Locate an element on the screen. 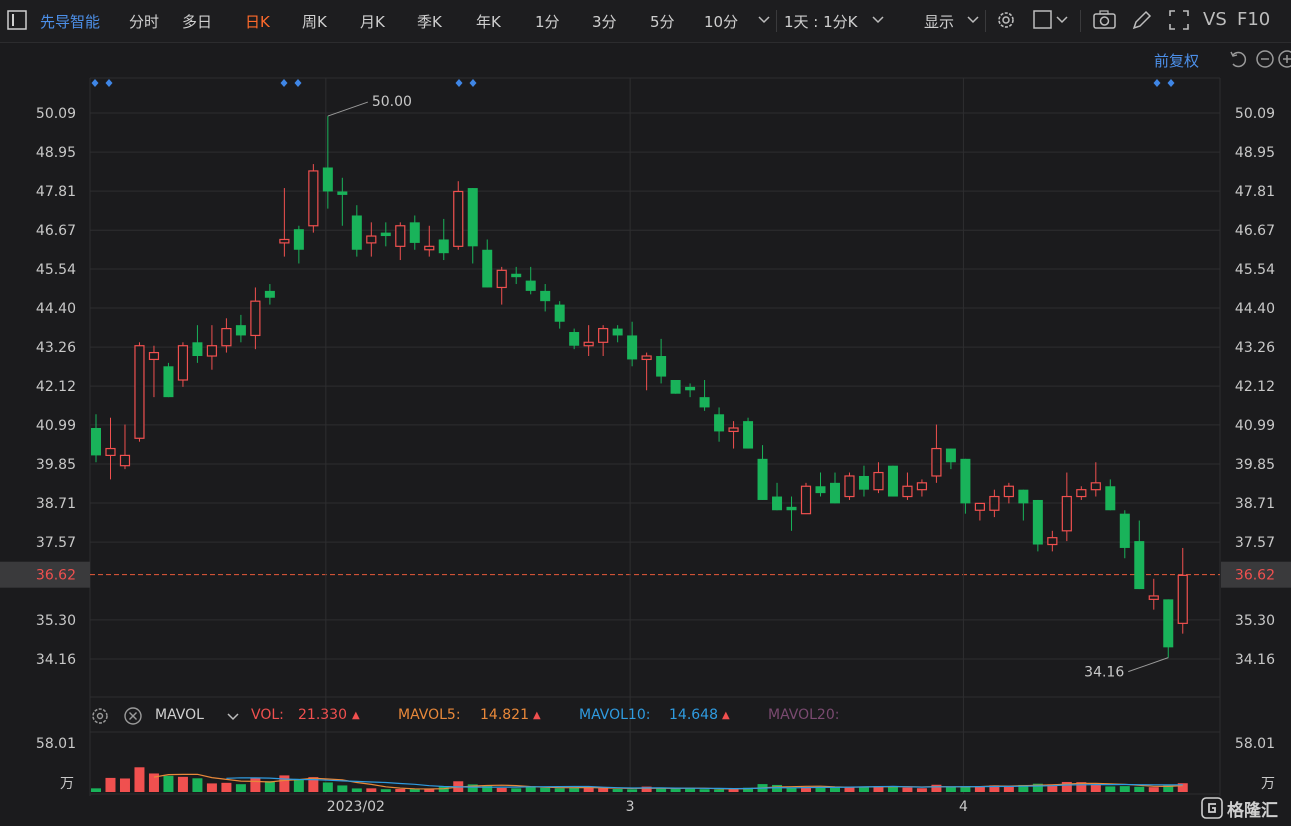 The image size is (1291, 826). more-periods-chevron-icon is located at coordinates (769, 24).